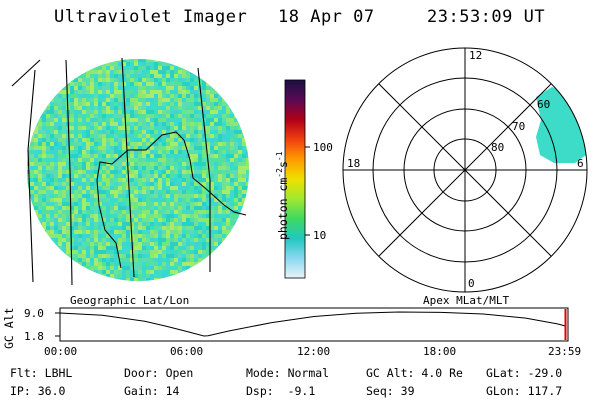 The height and width of the screenshot is (400, 600). I want to click on altitude-timeline, so click(312, 324).